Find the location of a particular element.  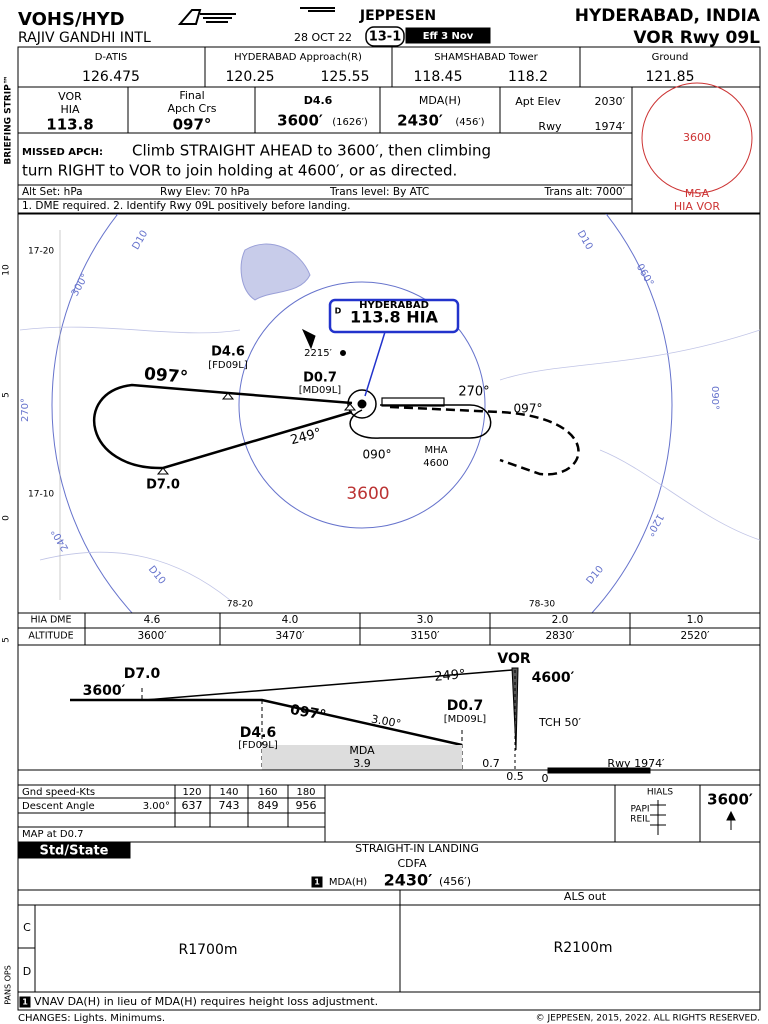

navaid-type: VOR is located at coordinates (70, 96).